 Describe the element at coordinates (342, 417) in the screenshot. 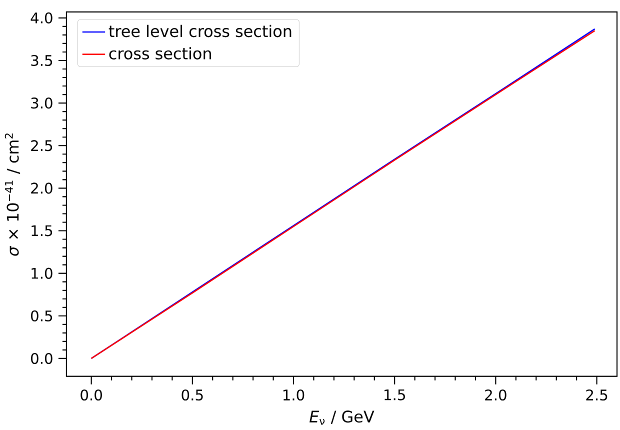

I see `x-axis-title: E$_{ν}$ / GeV` at that location.